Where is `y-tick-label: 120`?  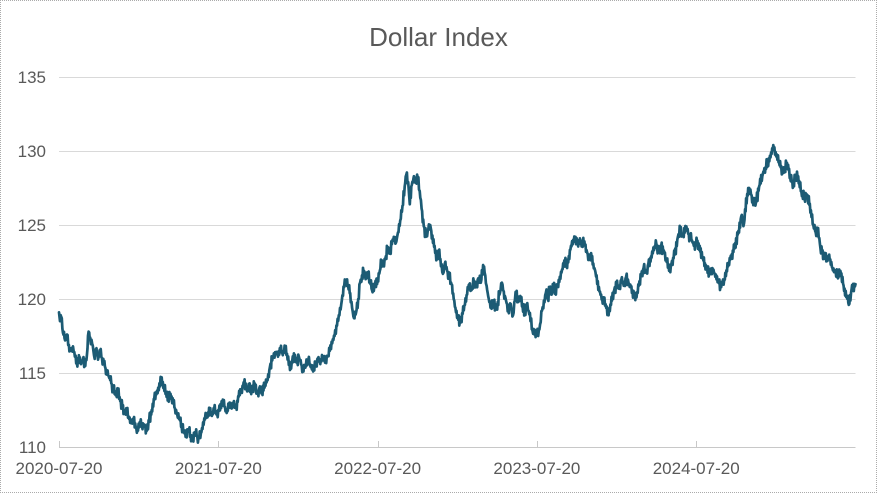 y-tick-label: 120 is located at coordinates (32, 299).